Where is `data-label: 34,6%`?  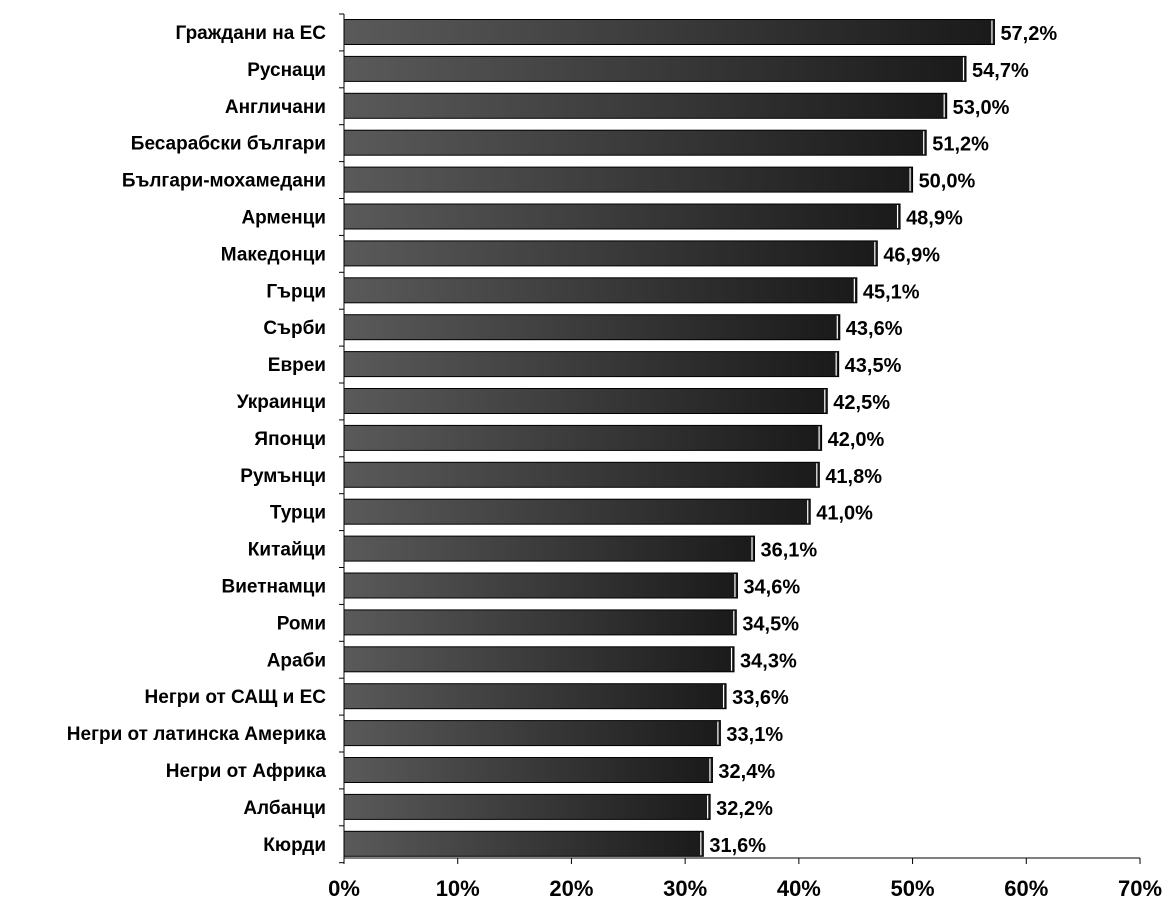 data-label: 34,6% is located at coordinates (771, 588).